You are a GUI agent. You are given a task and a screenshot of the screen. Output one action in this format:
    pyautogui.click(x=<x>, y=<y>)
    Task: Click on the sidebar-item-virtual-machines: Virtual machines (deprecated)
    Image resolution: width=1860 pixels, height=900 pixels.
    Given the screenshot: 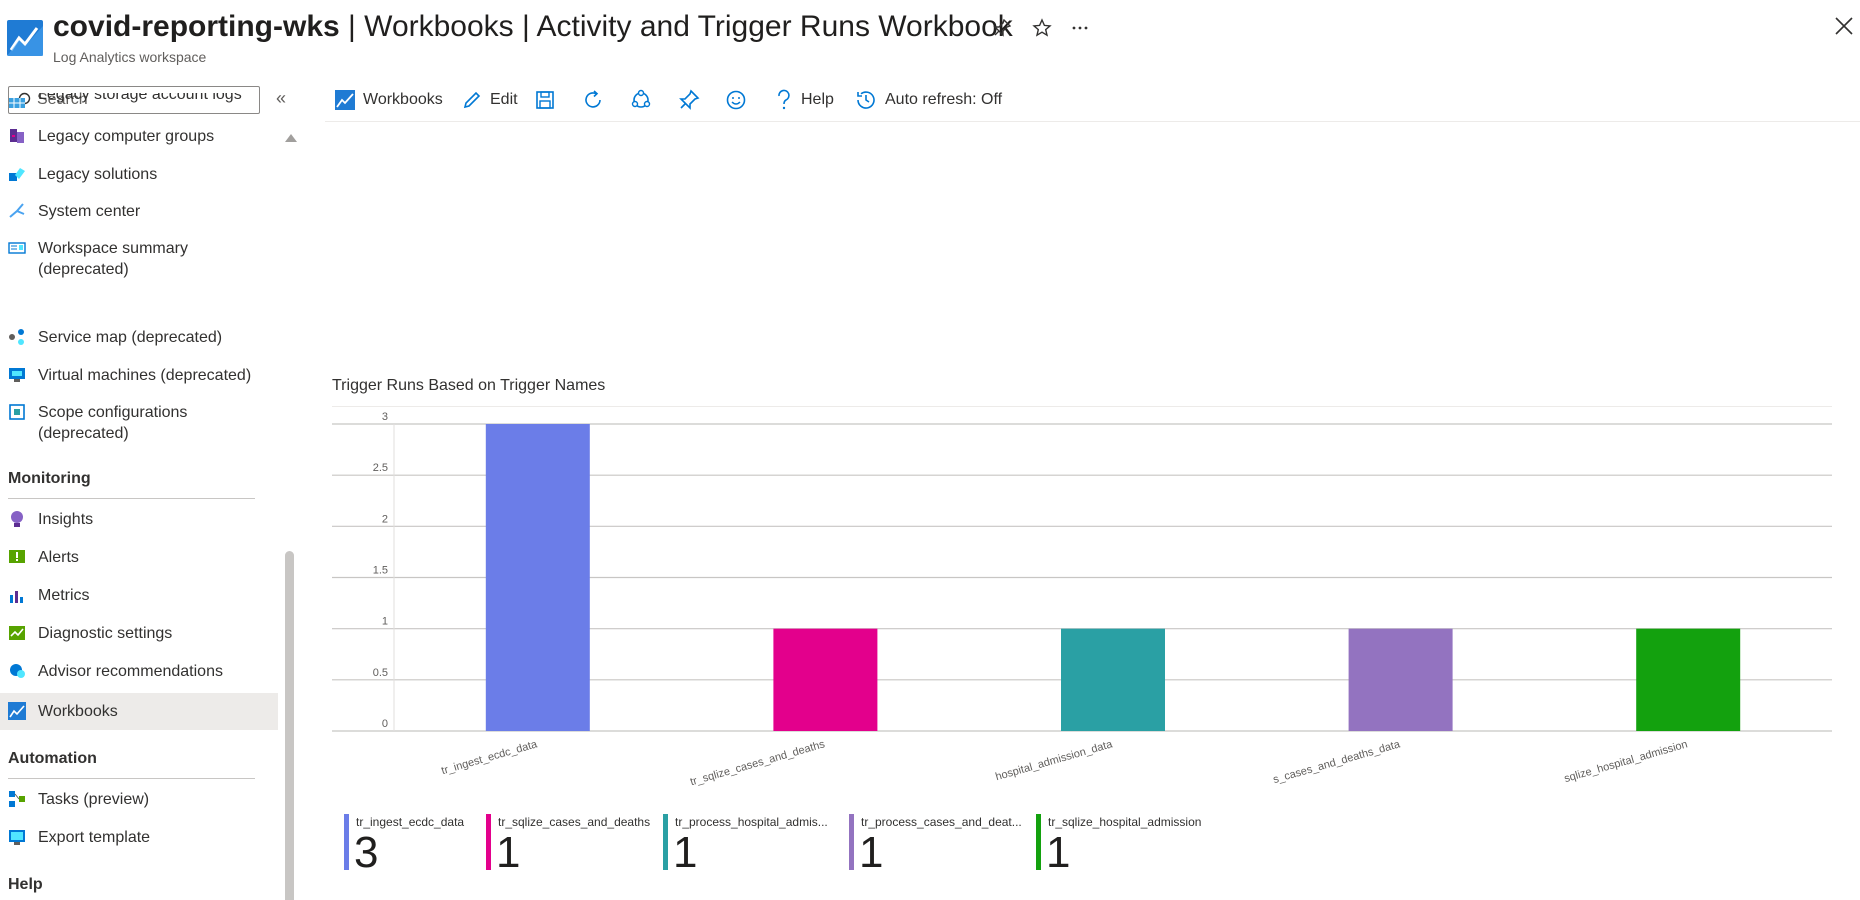 What is the action you would take?
    pyautogui.click(x=139, y=376)
    